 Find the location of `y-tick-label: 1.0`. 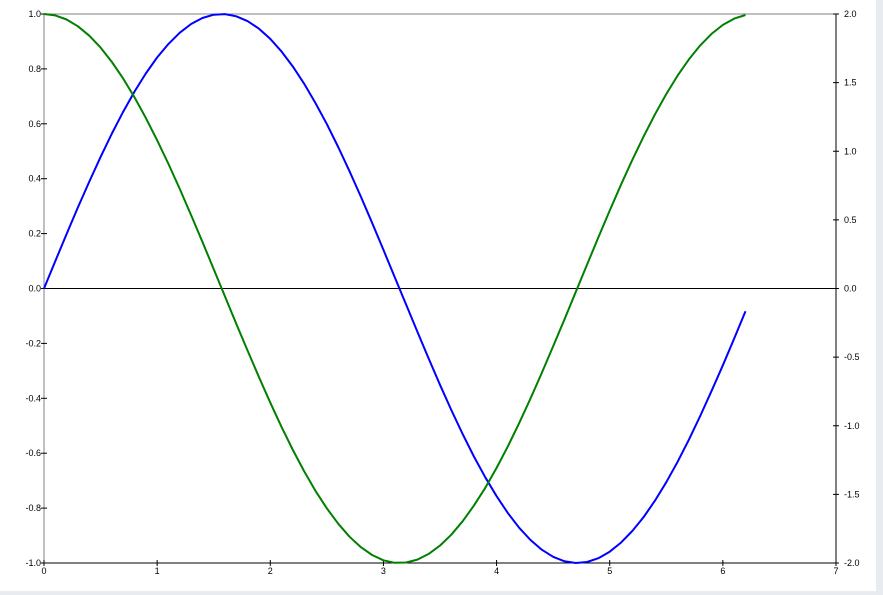

y-tick-label: 1.0 is located at coordinates (34, 14).